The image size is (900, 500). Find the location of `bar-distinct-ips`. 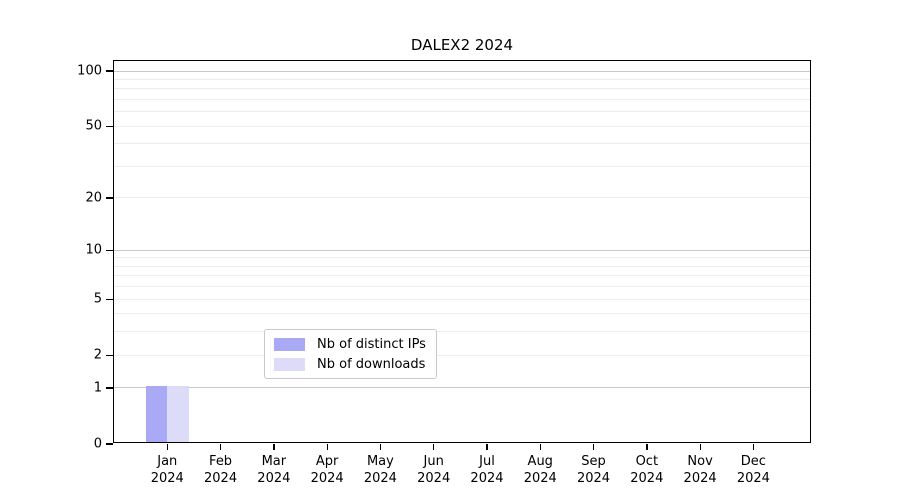

bar-distinct-ips is located at coordinates (156, 414).